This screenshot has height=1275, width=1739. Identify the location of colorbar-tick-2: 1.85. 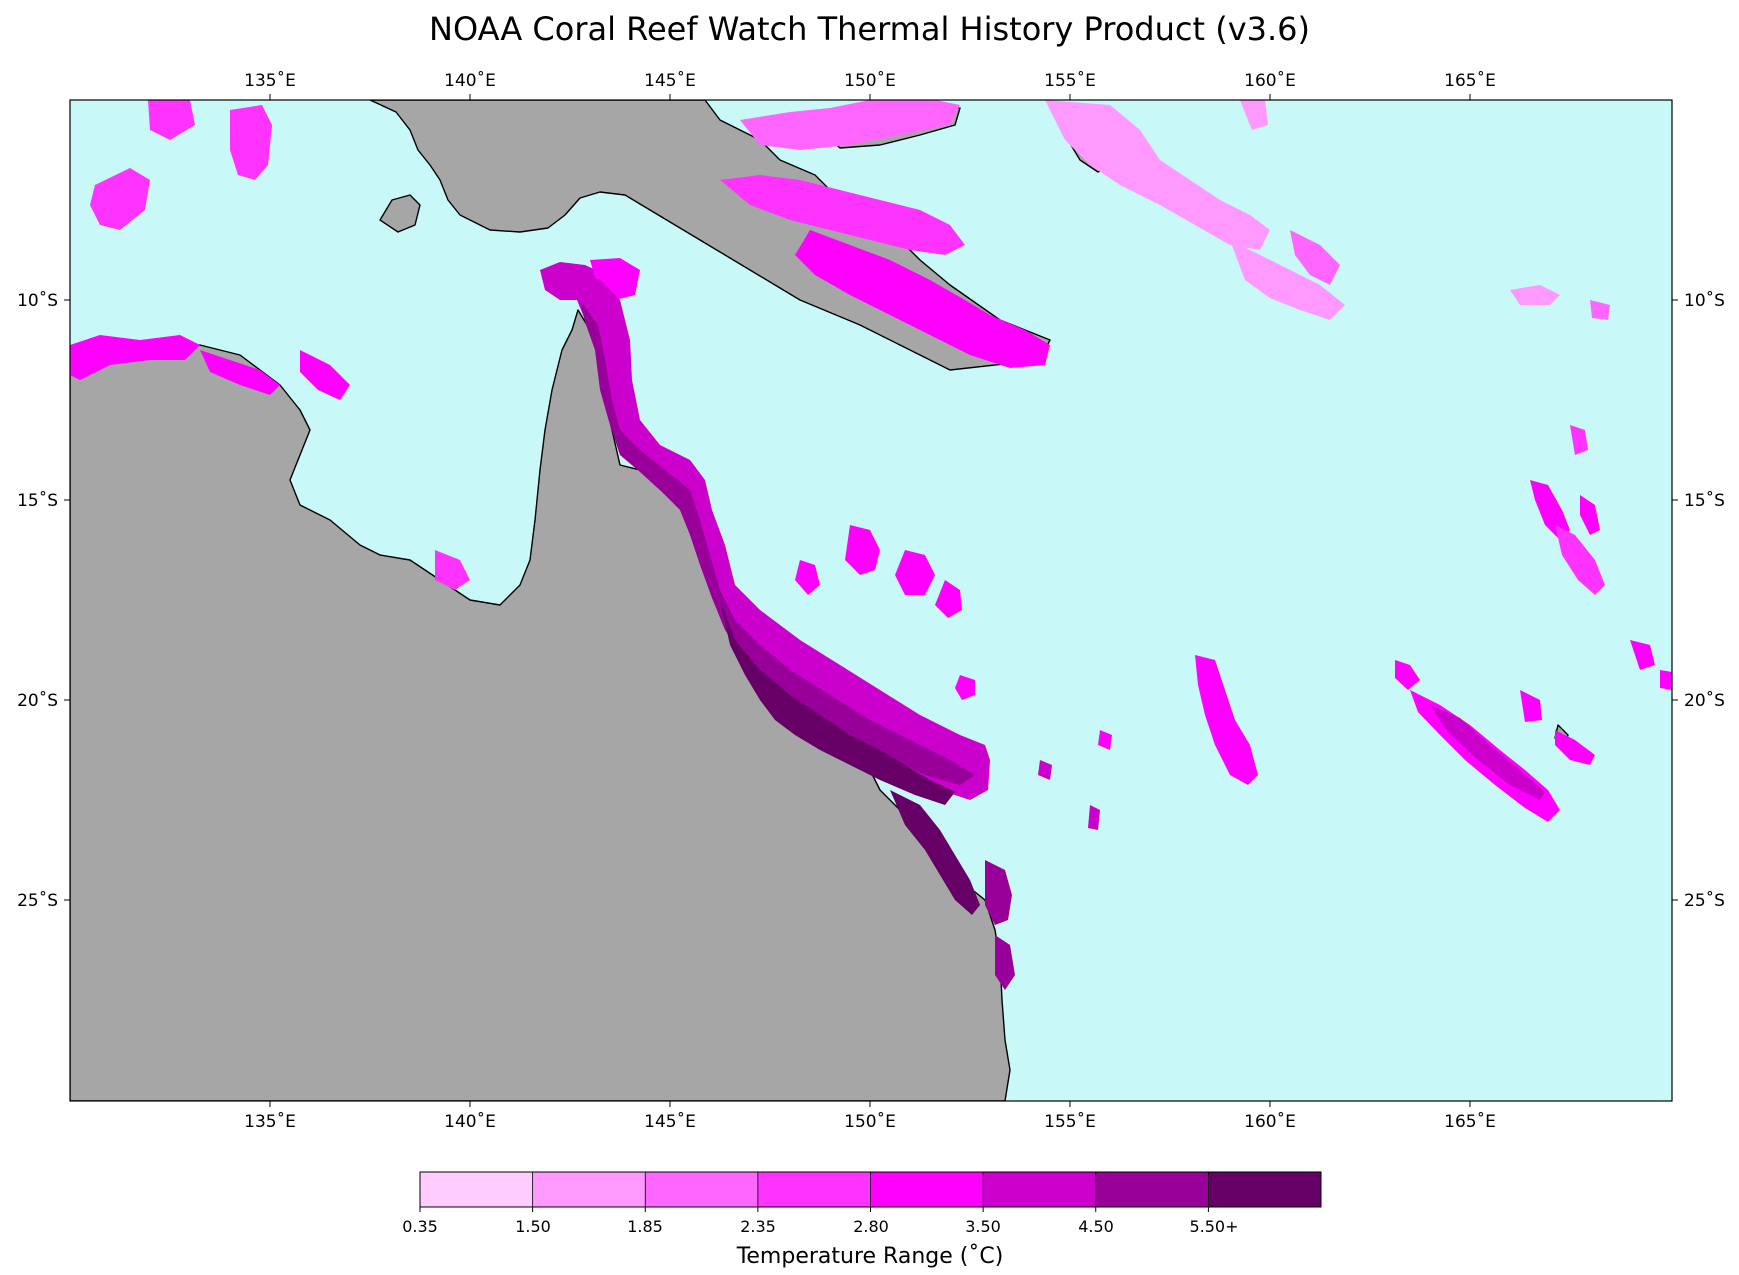
(645, 1226).